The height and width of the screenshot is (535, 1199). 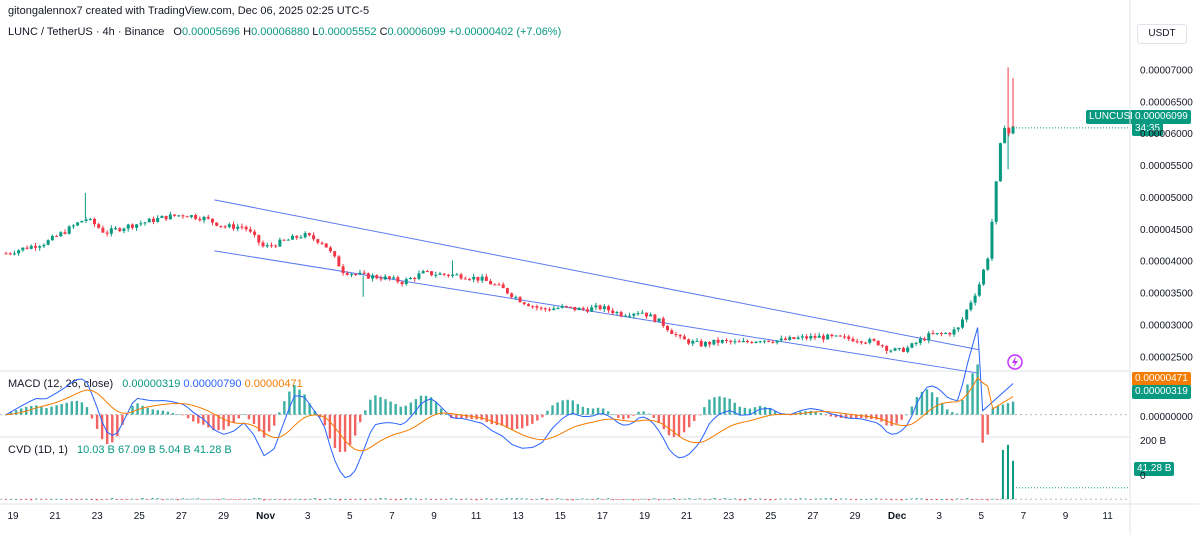 What do you see at coordinates (897, 516) in the screenshot?
I see `time-tick-label: Dec` at bounding box center [897, 516].